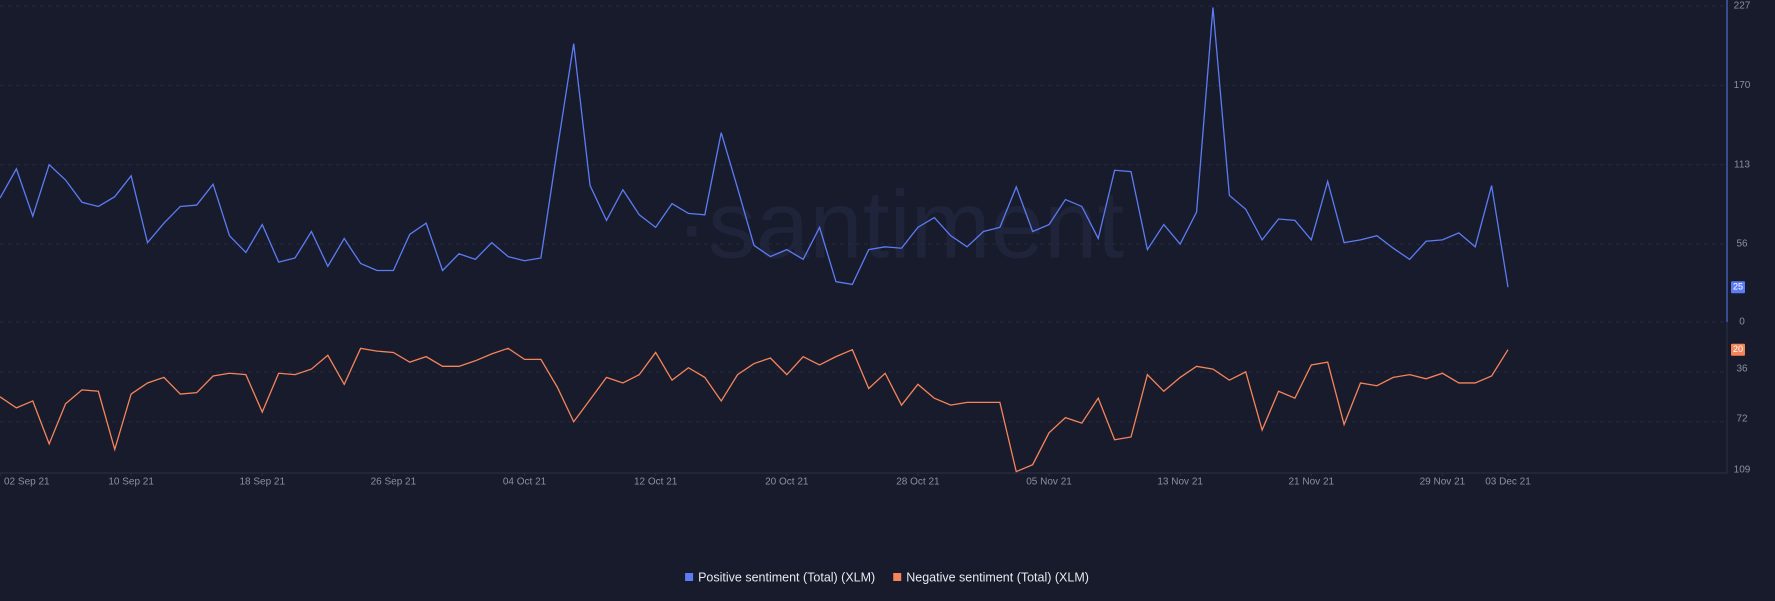  Describe the element at coordinates (1742, 164) in the screenshot. I see `y-tick-label: 113` at that location.